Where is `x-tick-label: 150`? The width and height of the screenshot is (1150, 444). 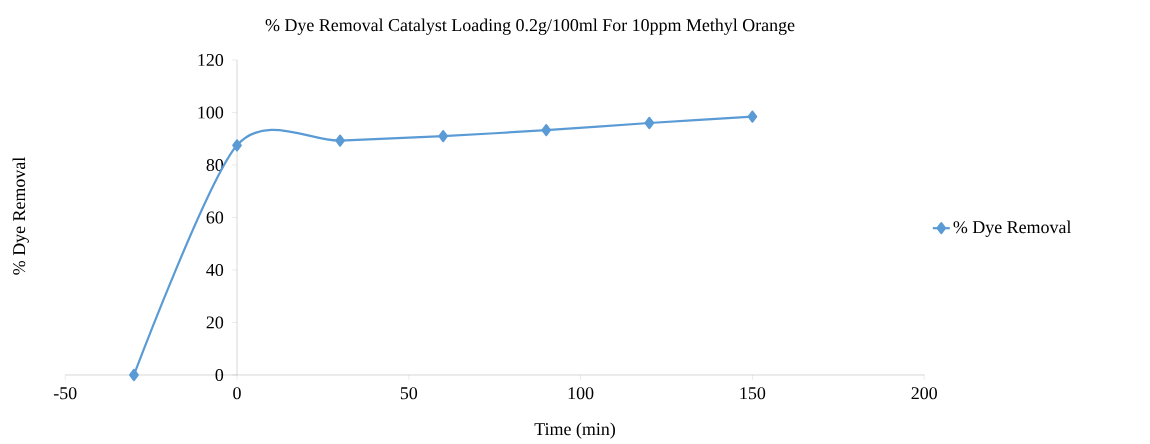 x-tick-label: 150 is located at coordinates (753, 393).